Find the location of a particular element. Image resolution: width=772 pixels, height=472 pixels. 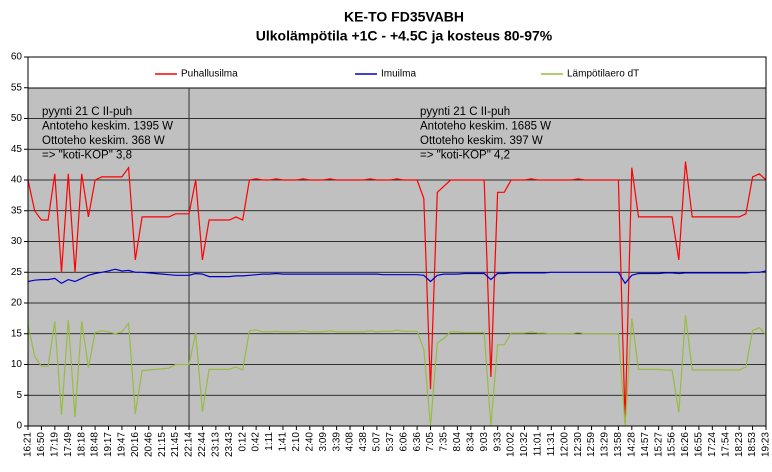

annotation: => "koti-KOP" 3,8 is located at coordinates (87, 156).